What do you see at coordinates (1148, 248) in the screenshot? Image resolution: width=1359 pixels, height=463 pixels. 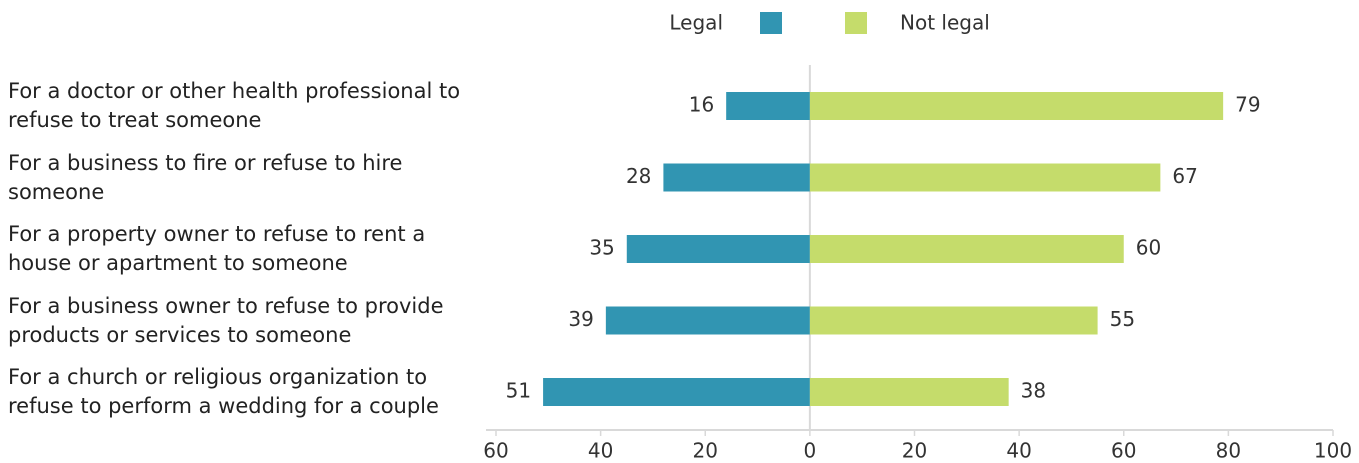 I see `data-label: 60` at bounding box center [1148, 248].